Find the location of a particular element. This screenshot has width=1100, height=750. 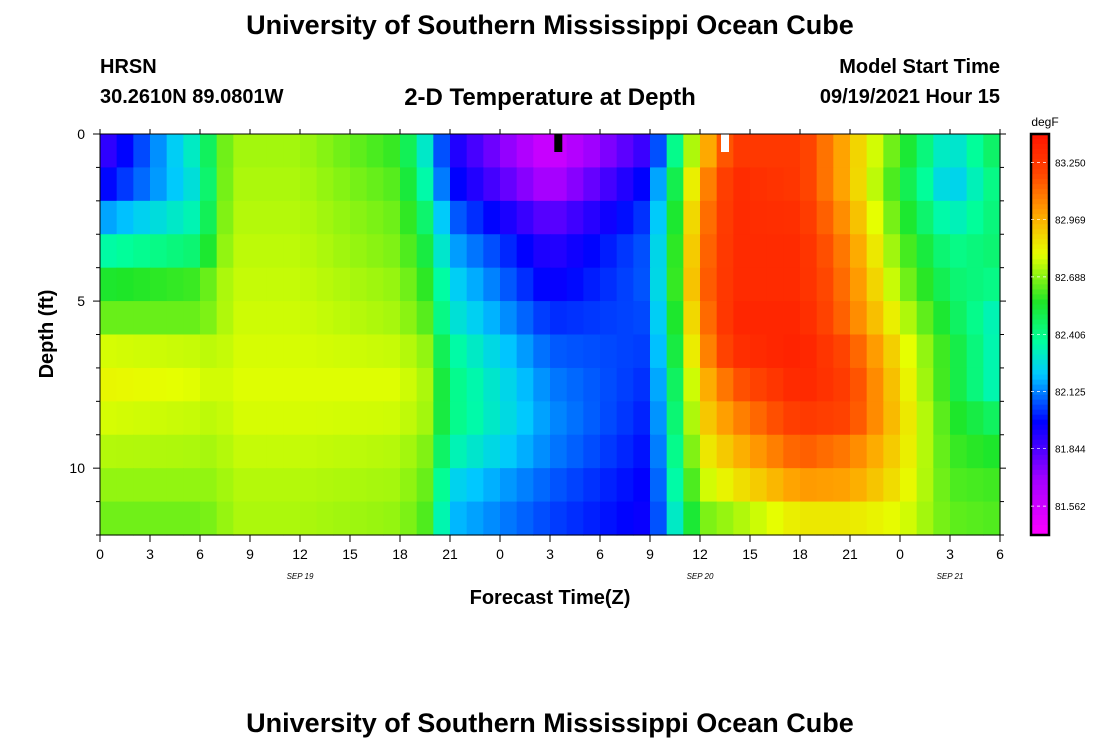

time-marker is located at coordinates (725, 143).